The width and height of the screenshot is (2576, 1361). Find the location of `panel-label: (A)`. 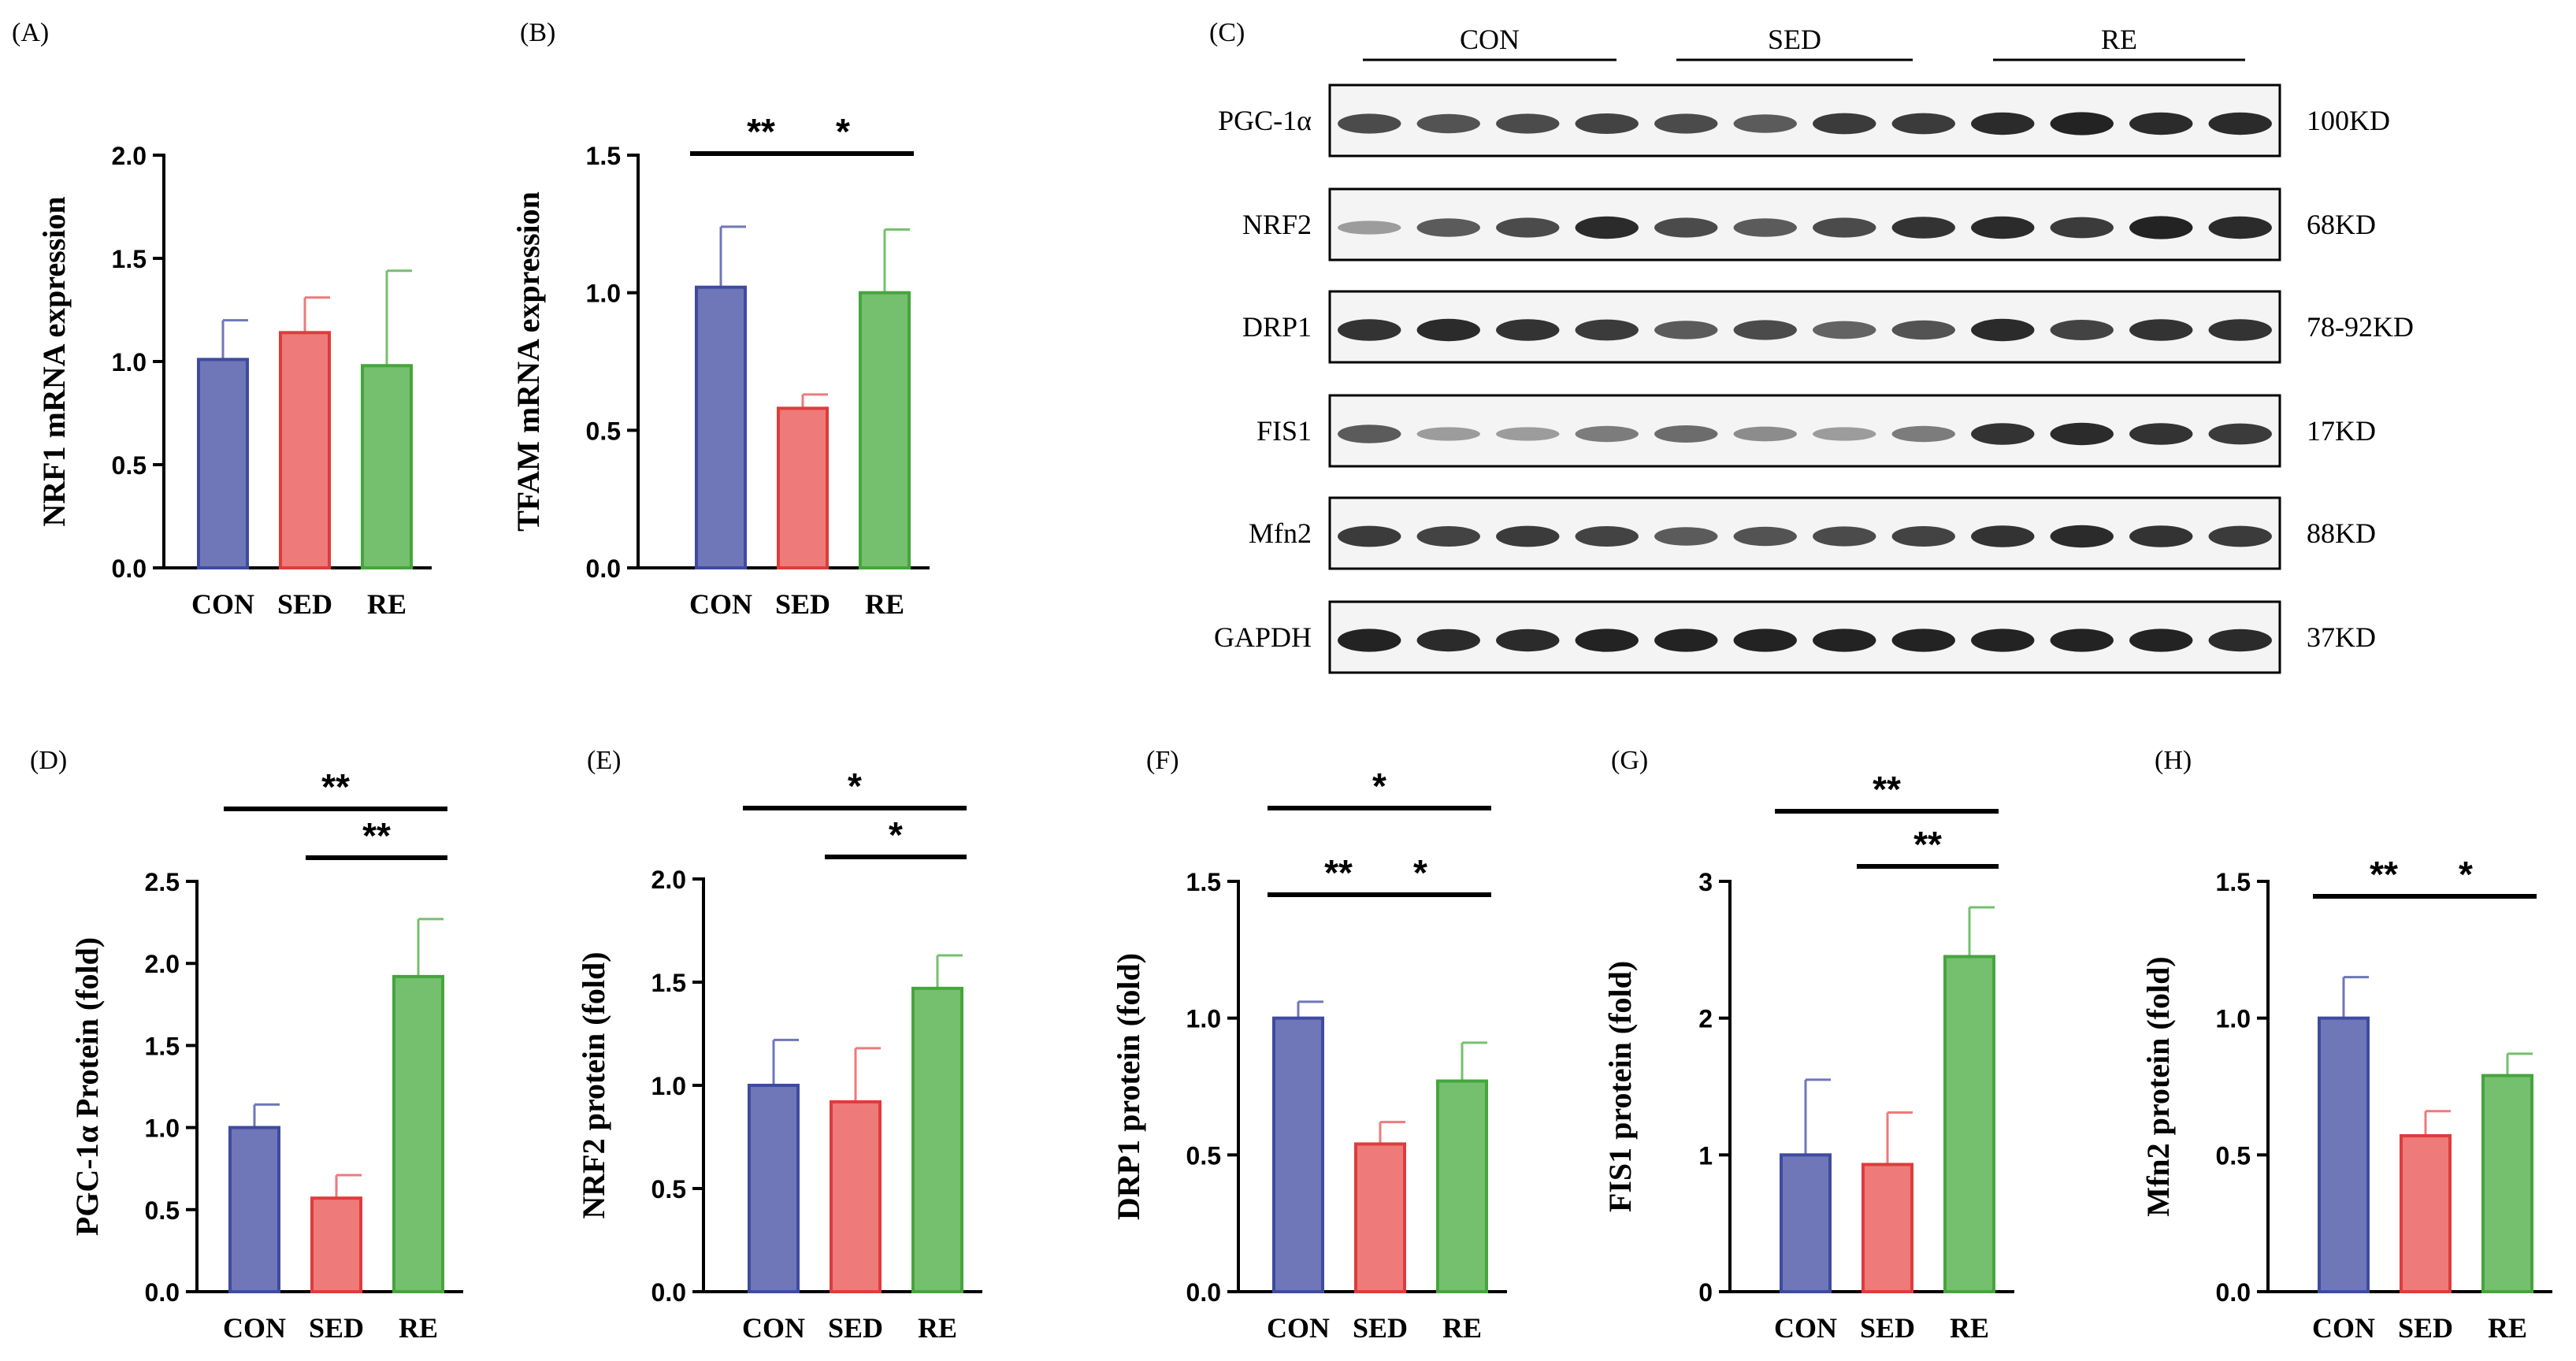

panel-label: (A) is located at coordinates (30, 32).